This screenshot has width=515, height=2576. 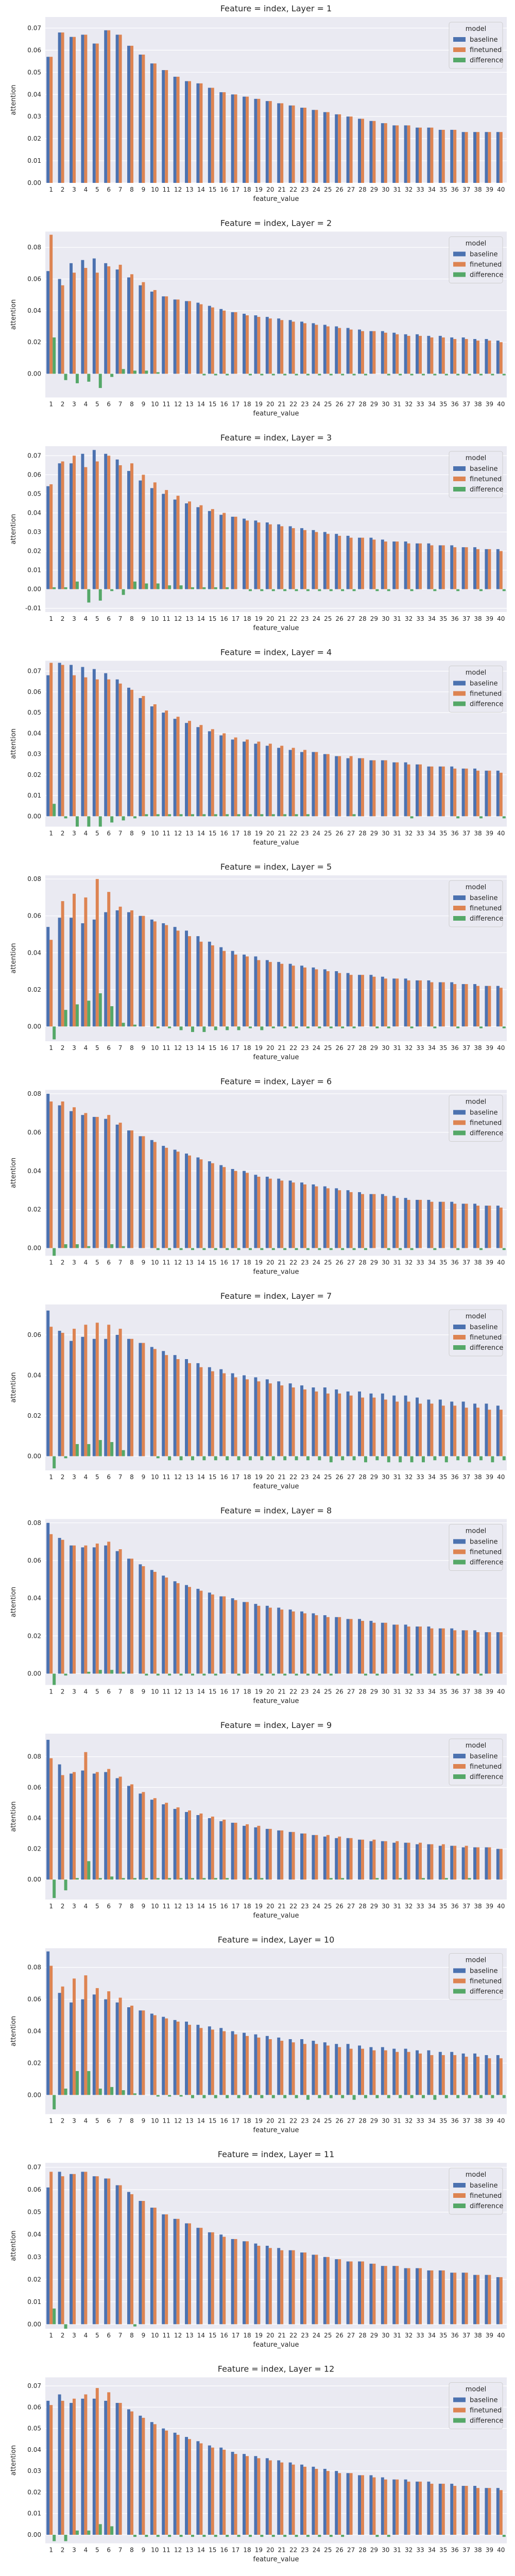 I want to click on x-axis-label: feature_value, so click(x=276, y=1916).